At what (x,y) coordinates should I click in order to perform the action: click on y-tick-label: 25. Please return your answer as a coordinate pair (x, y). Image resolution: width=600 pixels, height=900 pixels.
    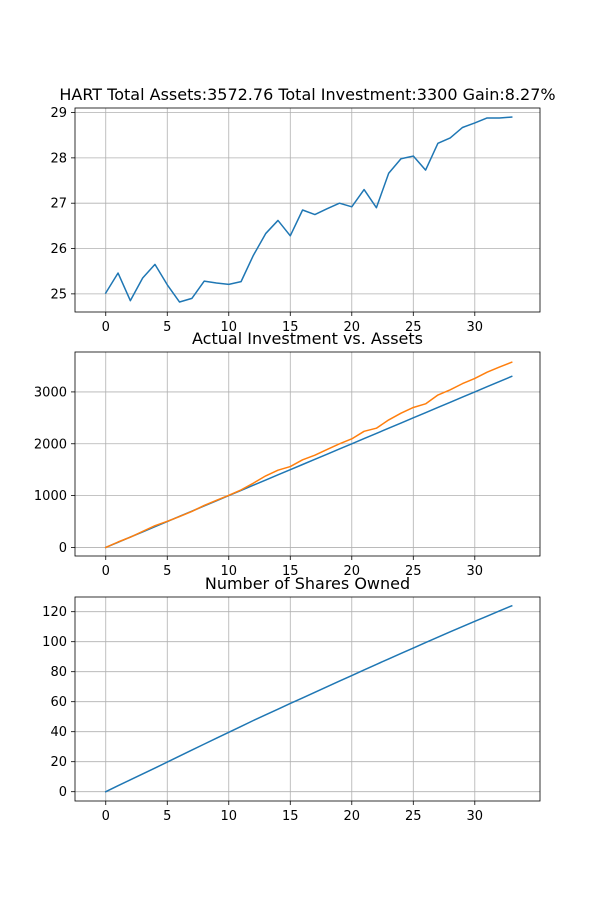
    Looking at the image, I should click on (58, 294).